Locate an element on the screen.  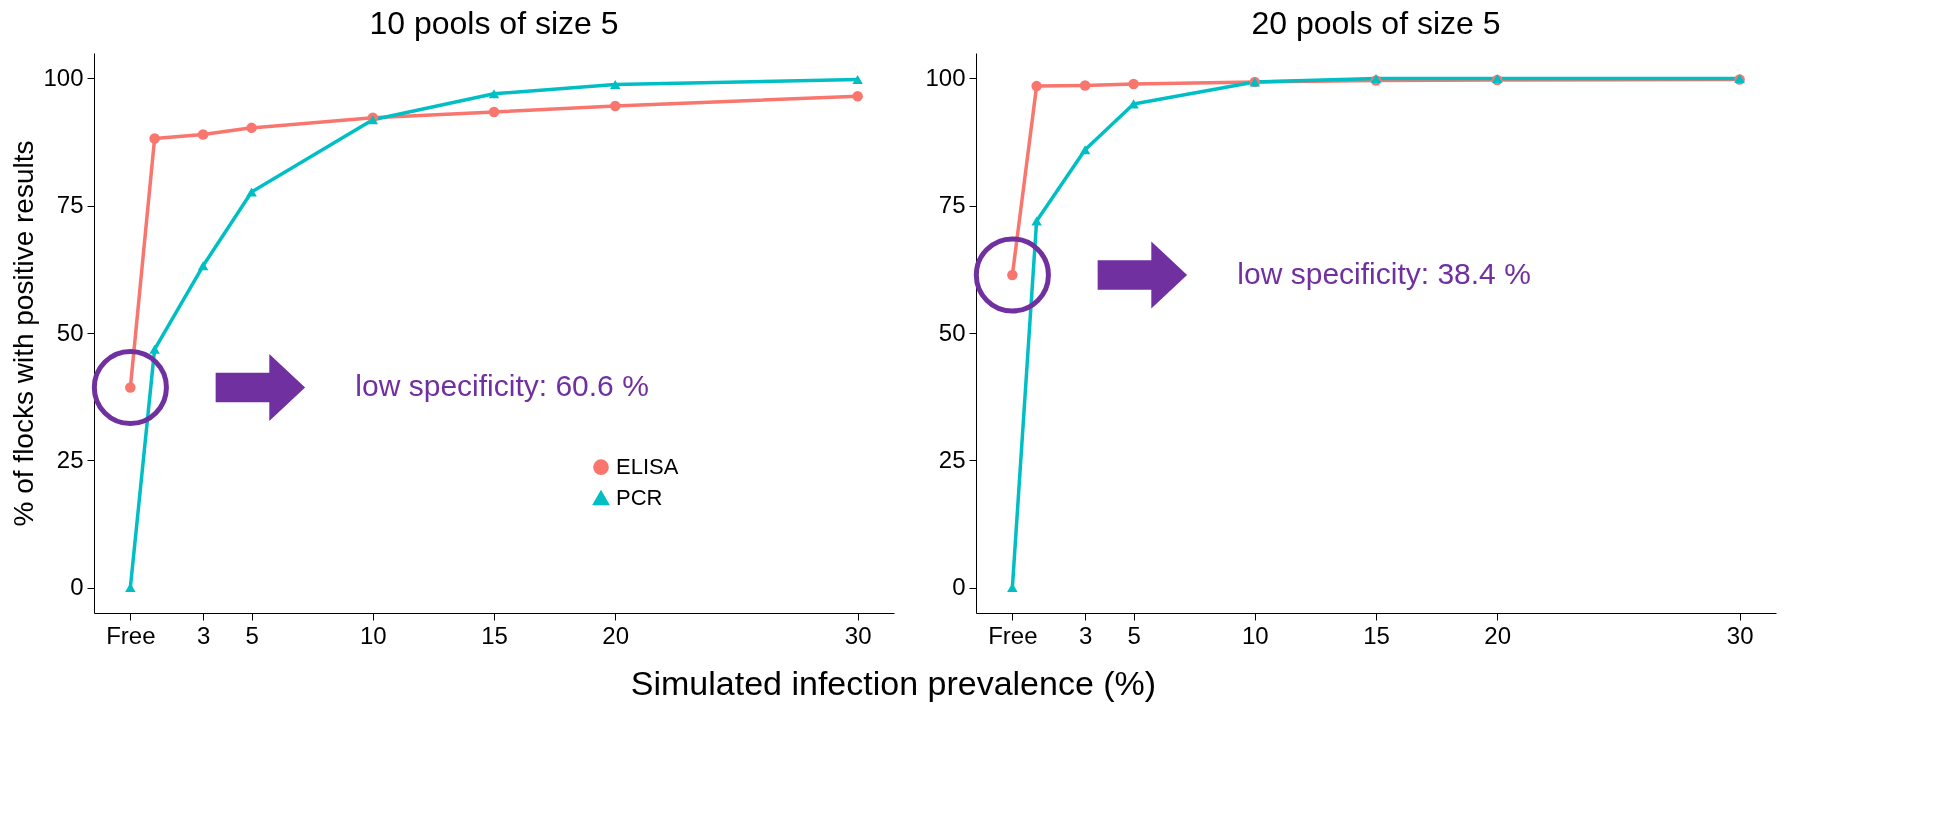
legend-label: PCR is located at coordinates (639, 498).